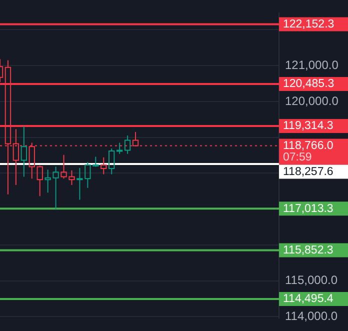  I want to click on ref-line-label: 115,852.3, so click(308, 250).